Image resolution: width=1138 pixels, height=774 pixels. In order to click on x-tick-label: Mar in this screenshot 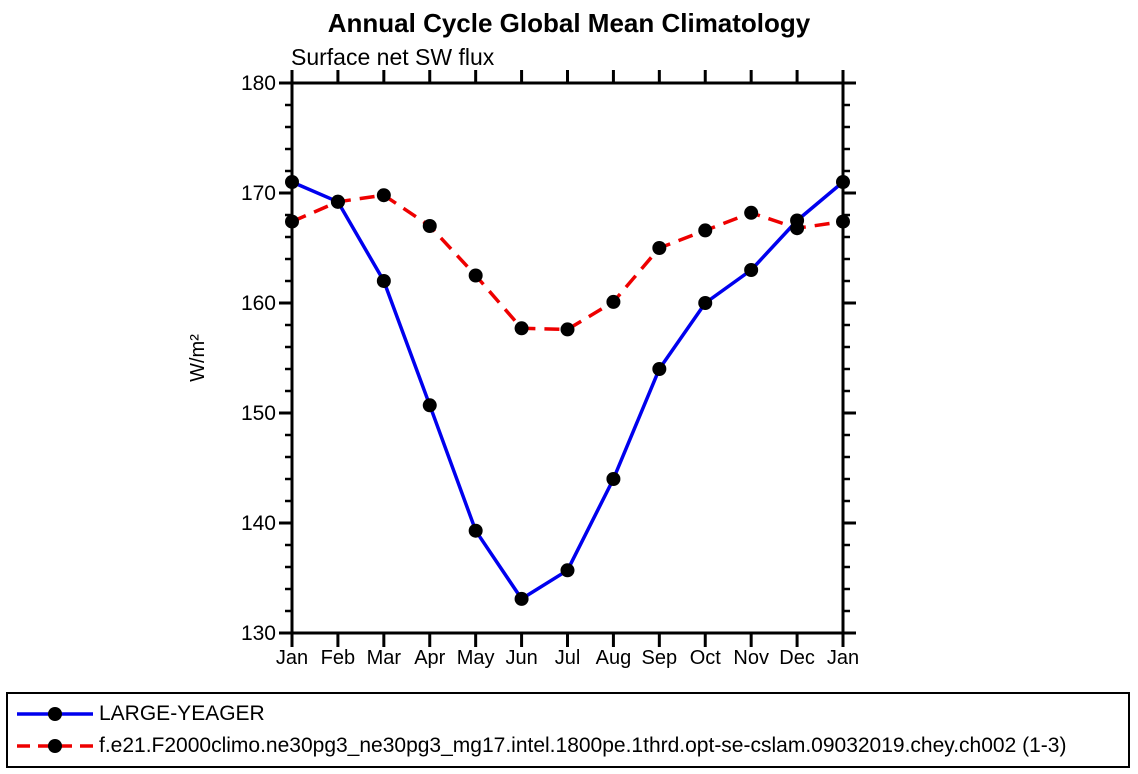, I will do `click(384, 658)`.